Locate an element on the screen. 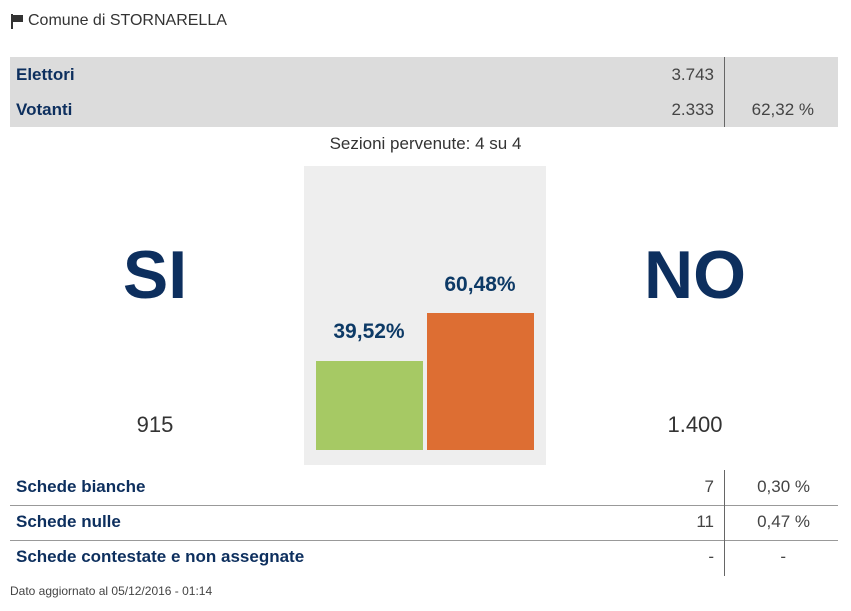 This screenshot has height=611, width=851. no-label: NO is located at coordinates (695, 275).